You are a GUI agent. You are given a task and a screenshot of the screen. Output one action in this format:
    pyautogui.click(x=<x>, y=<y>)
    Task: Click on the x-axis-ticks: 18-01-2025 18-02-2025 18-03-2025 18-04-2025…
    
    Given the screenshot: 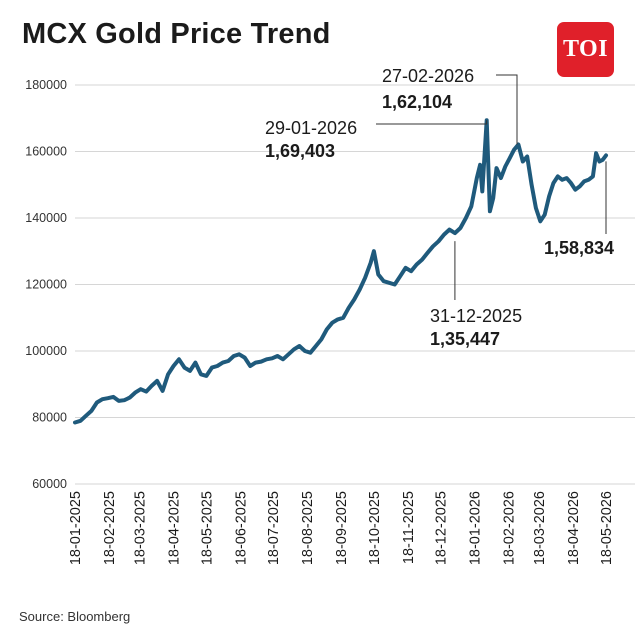 What is the action you would take?
    pyautogui.click(x=341, y=528)
    